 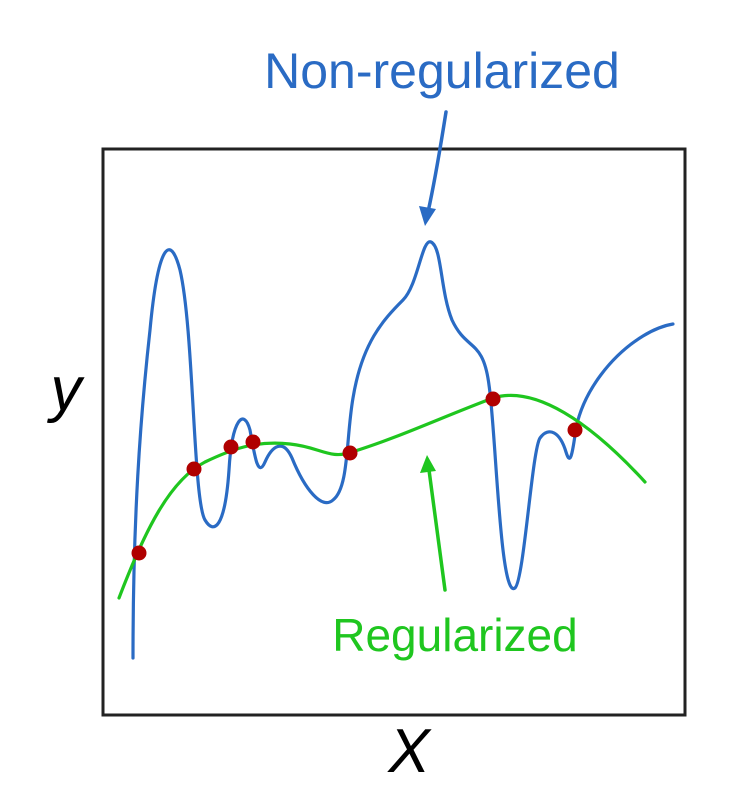 I want to click on regularized-label: Regularized, so click(x=454, y=635).